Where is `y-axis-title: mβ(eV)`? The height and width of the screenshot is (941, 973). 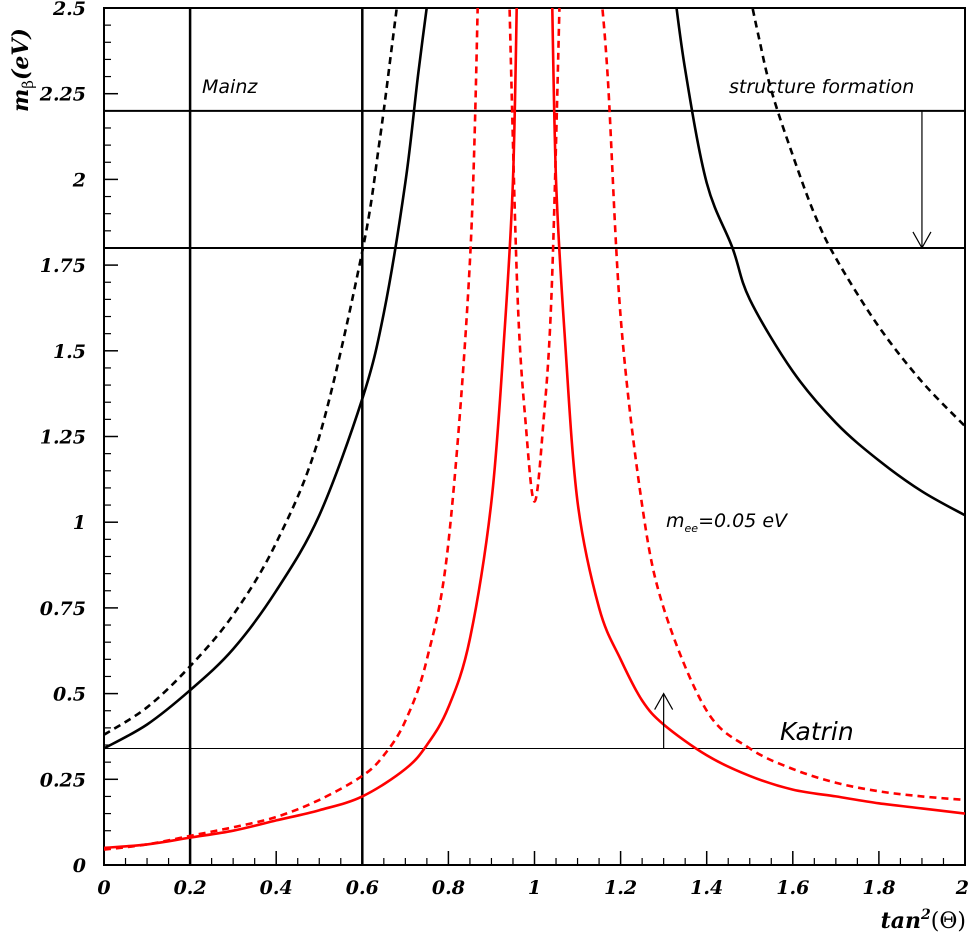
y-axis-title: mβ(eV) is located at coordinates (22, 70).